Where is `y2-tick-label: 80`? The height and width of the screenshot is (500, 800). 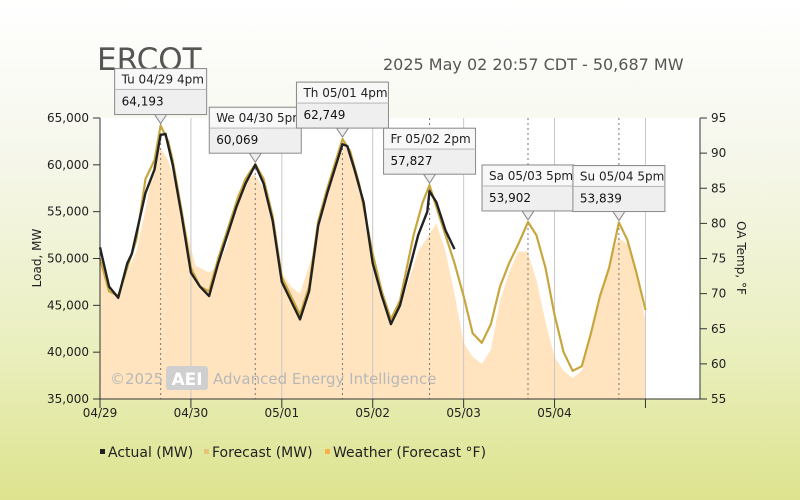
y2-tick-label: 80 is located at coordinates (718, 223).